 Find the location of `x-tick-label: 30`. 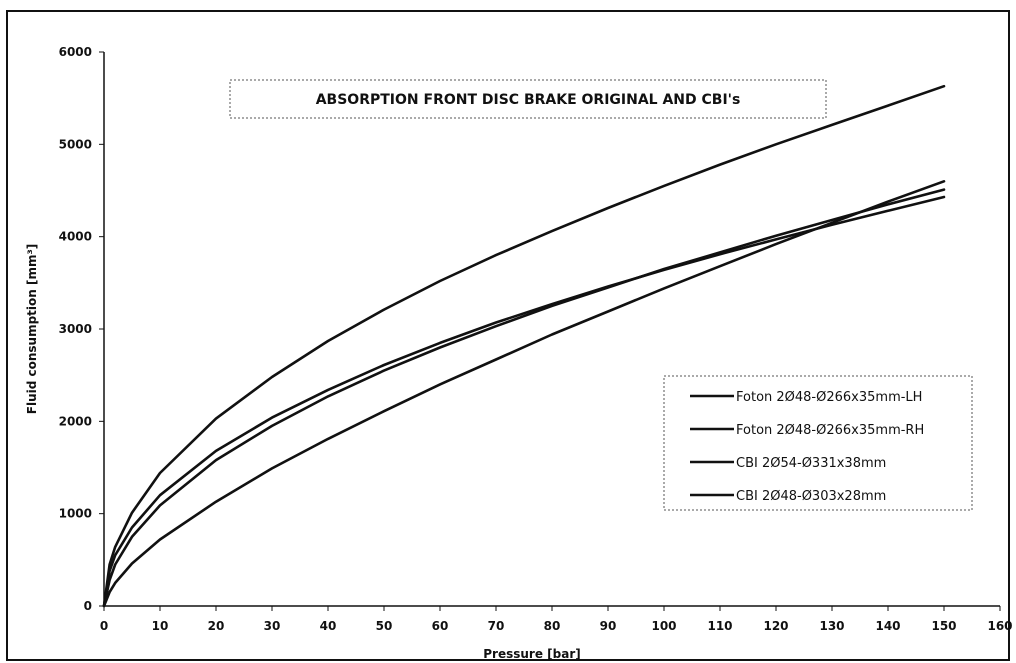

x-tick-label: 30 is located at coordinates (272, 626).